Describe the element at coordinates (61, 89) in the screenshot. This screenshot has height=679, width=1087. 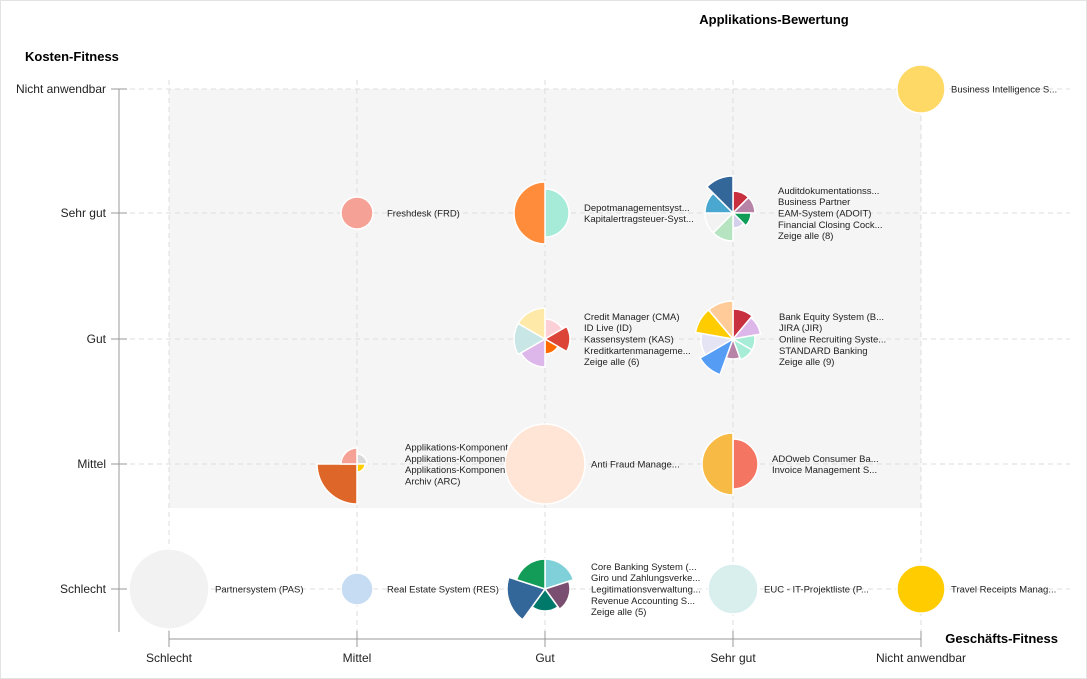
I see `y-tick-label: Nicht anwendbar` at that location.